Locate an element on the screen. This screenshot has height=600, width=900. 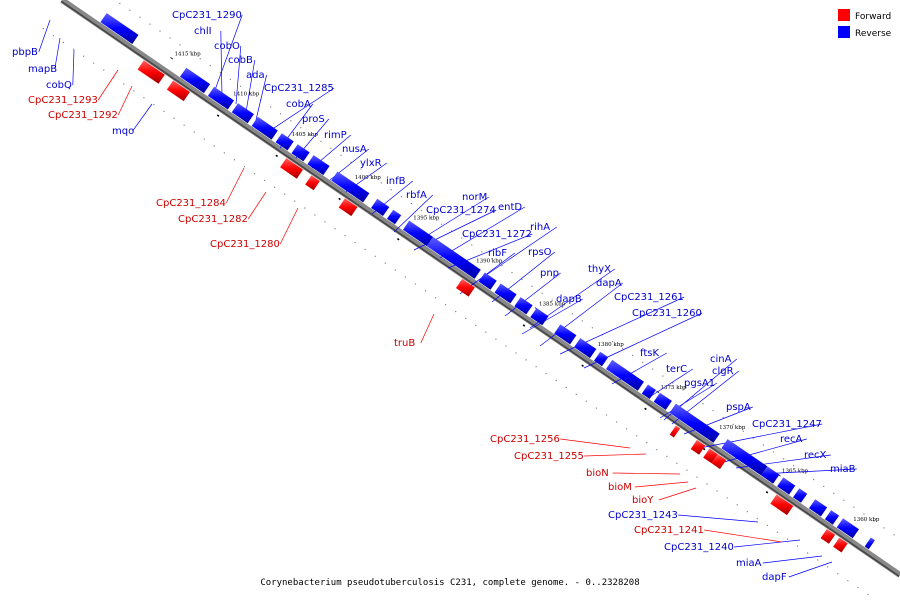
gene-label-ylxr: ylxR is located at coordinates (371, 163).